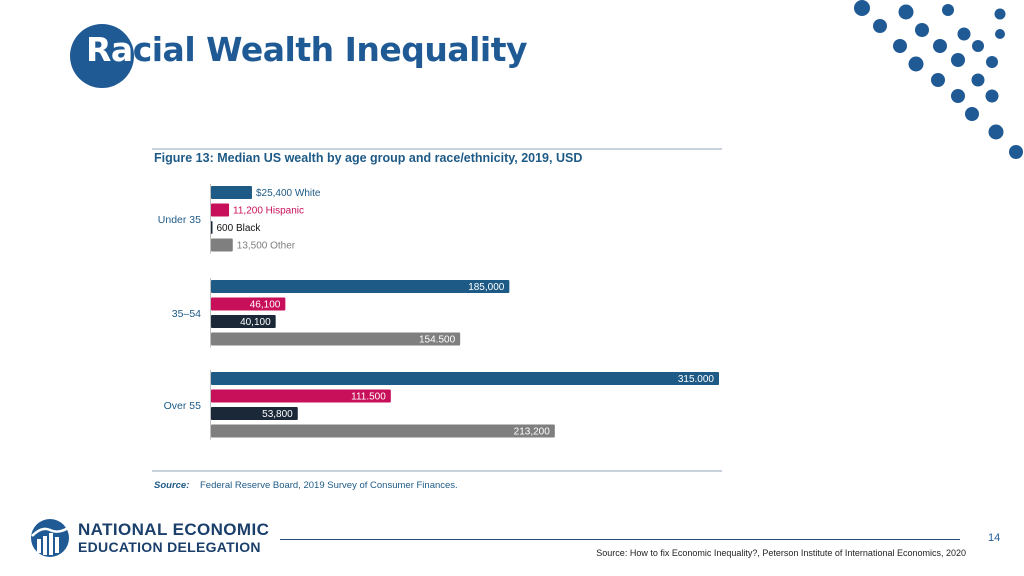 This screenshot has height=576, width=1024. I want to click on data-label: 315.000, so click(696, 379).